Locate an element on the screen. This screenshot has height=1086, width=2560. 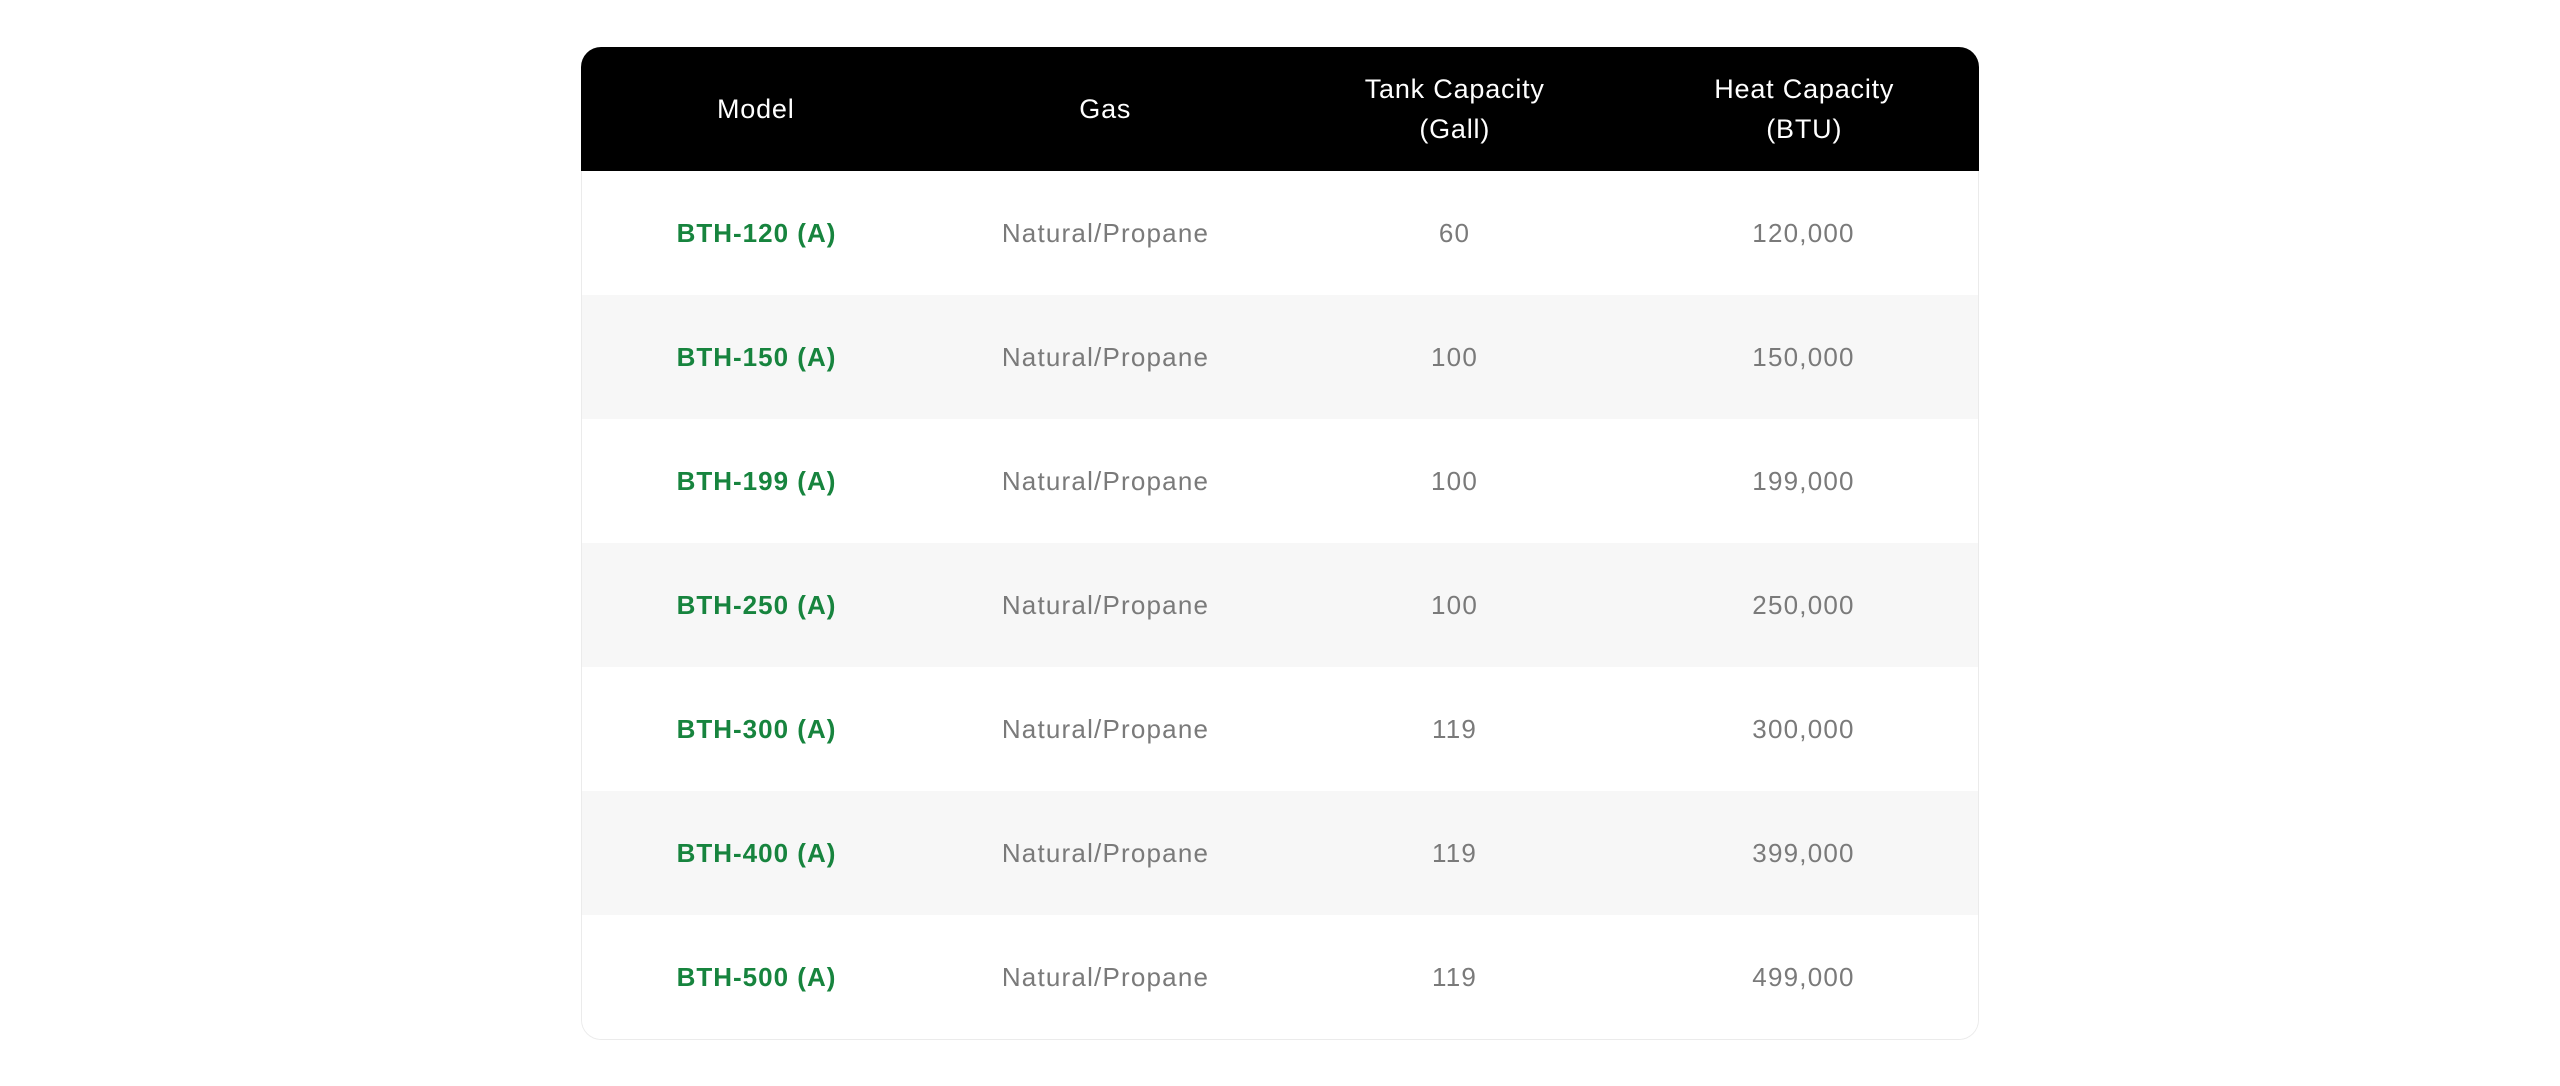
header-label-model: Model is located at coordinates (755, 109).